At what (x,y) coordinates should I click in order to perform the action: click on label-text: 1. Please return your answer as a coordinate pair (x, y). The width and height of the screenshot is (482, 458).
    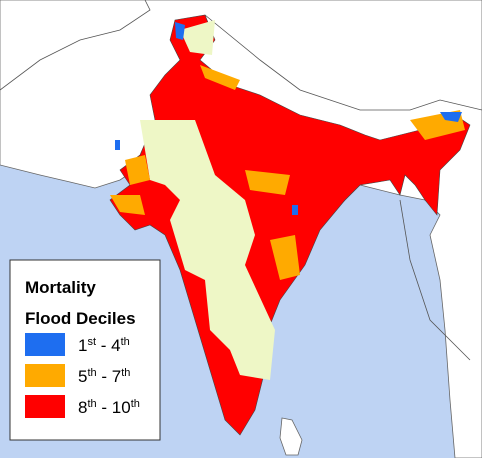
    Looking at the image, I should click on (82, 345).